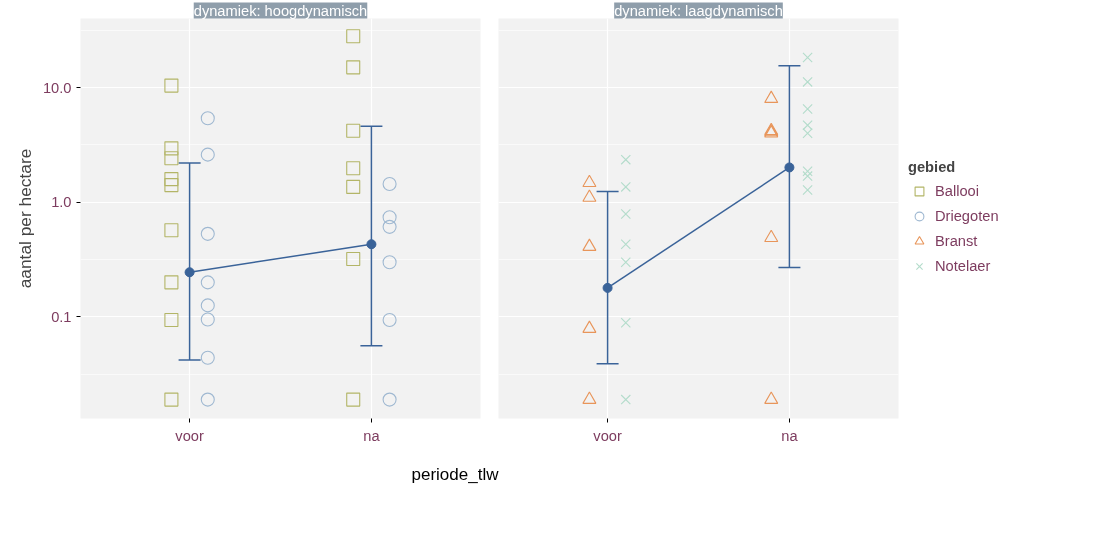  I want to click on legend-label: Branst, so click(956, 241).